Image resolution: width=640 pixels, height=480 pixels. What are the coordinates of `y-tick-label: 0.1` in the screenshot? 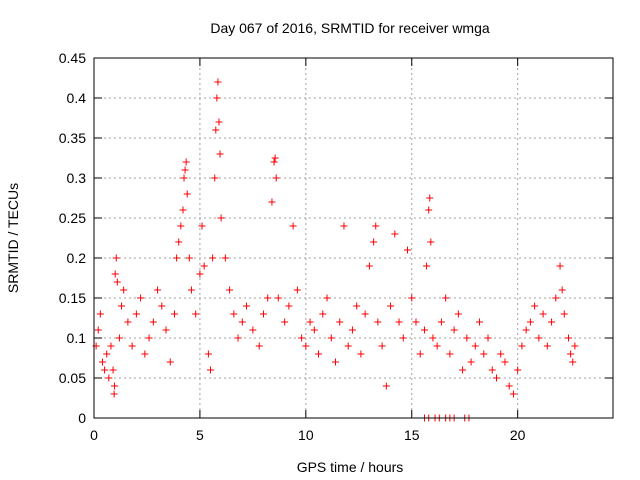 It's located at (77, 338).